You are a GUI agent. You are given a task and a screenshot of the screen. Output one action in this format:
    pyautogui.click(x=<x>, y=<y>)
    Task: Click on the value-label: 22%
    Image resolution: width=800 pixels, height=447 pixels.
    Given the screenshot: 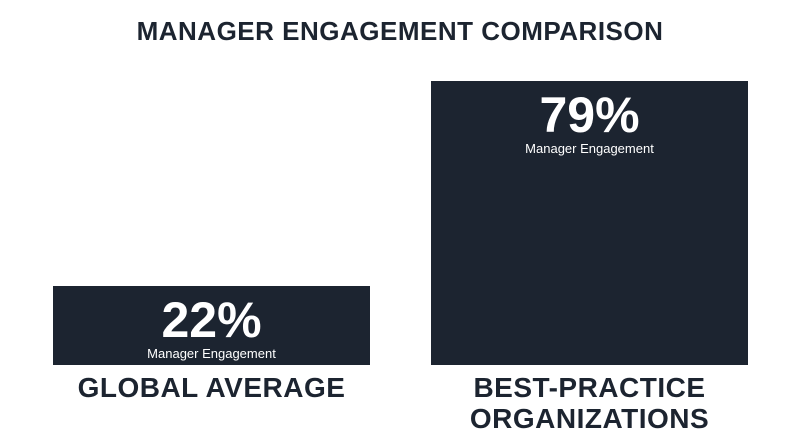 What is the action you would take?
    pyautogui.click(x=211, y=319)
    